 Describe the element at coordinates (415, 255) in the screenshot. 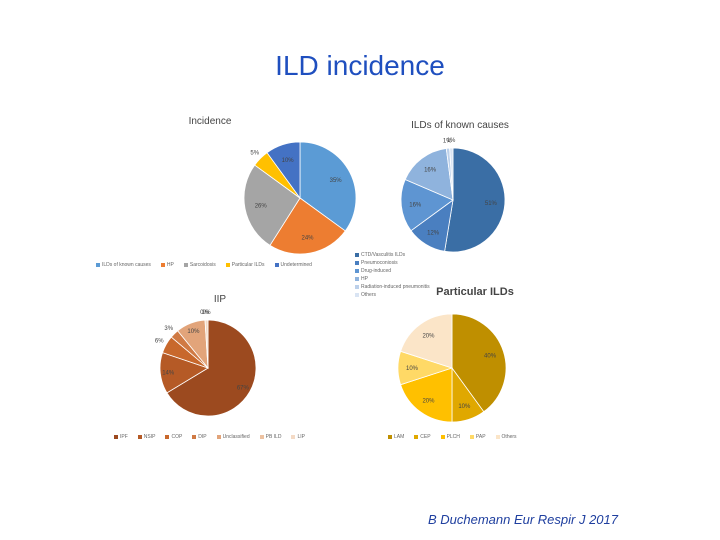

I see `legend-item: CTD/Vasculitis ILDs` at that location.